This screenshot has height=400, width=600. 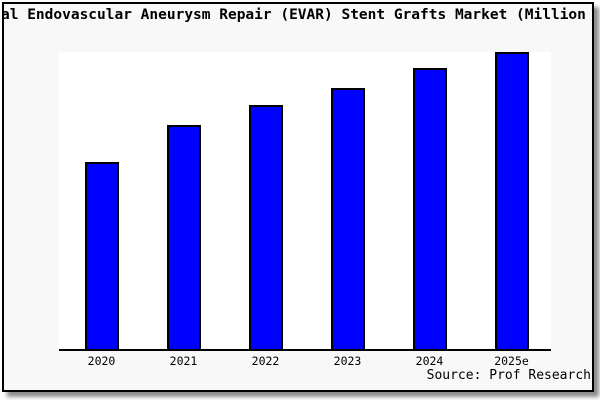 What do you see at coordinates (305, 362) in the screenshot?
I see `x-axis-labels: 2020 2021 2022 2023 2024 2025e` at bounding box center [305, 362].